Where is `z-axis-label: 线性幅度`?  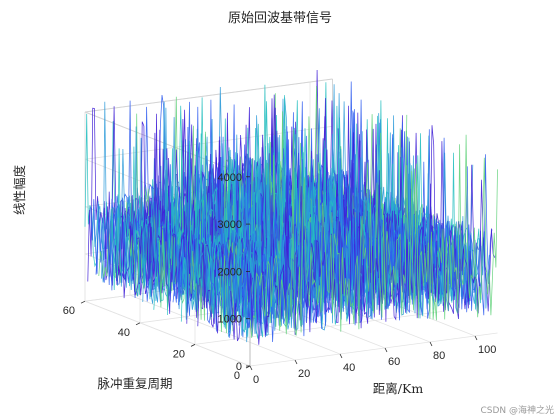 z-axis-label: 线性幅度 is located at coordinates (19, 190).